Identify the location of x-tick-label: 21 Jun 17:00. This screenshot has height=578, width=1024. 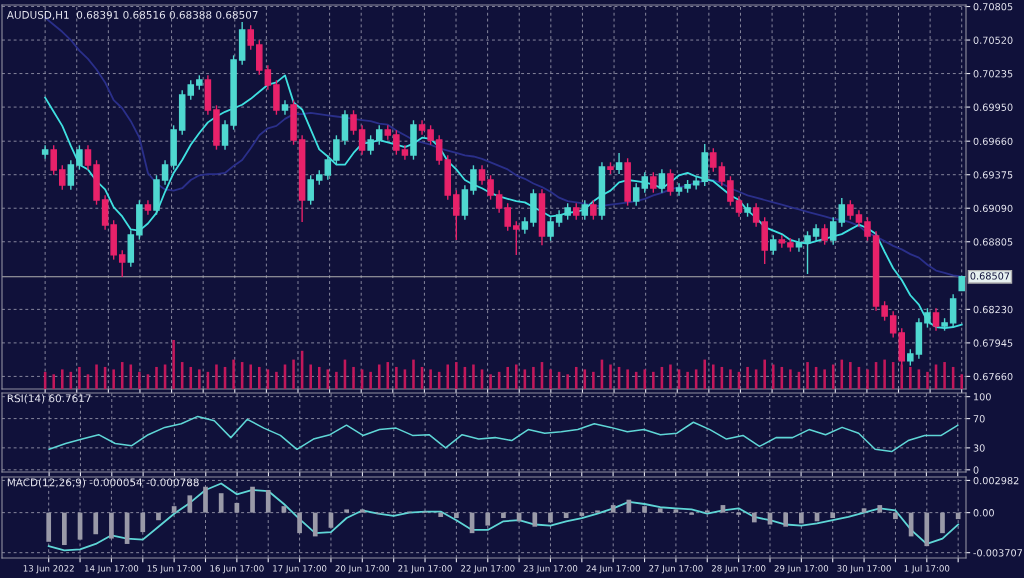
(425, 569).